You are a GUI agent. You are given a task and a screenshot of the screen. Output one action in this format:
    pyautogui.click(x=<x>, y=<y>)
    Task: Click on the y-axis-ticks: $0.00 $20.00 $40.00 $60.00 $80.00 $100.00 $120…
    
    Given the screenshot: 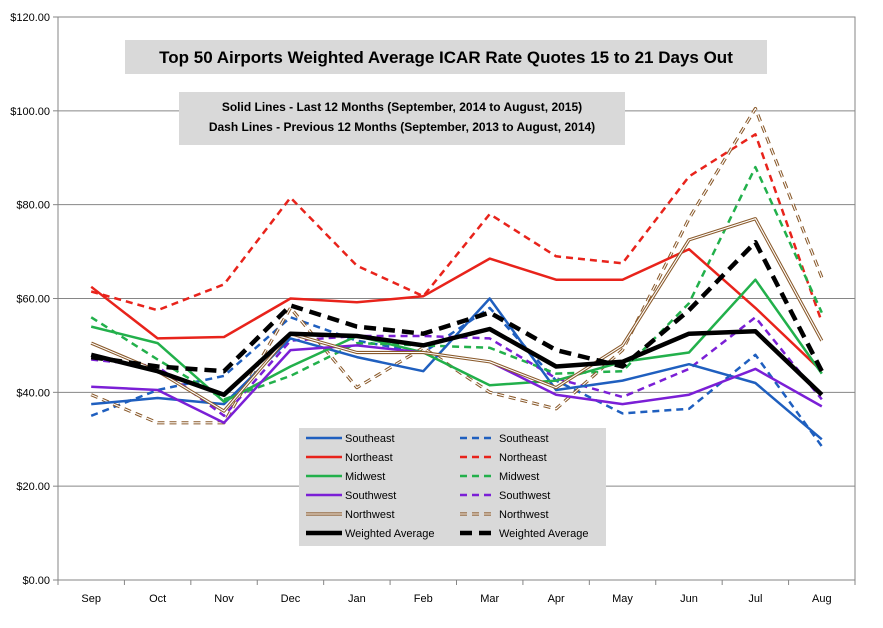 What is the action you would take?
    pyautogui.click(x=34, y=299)
    